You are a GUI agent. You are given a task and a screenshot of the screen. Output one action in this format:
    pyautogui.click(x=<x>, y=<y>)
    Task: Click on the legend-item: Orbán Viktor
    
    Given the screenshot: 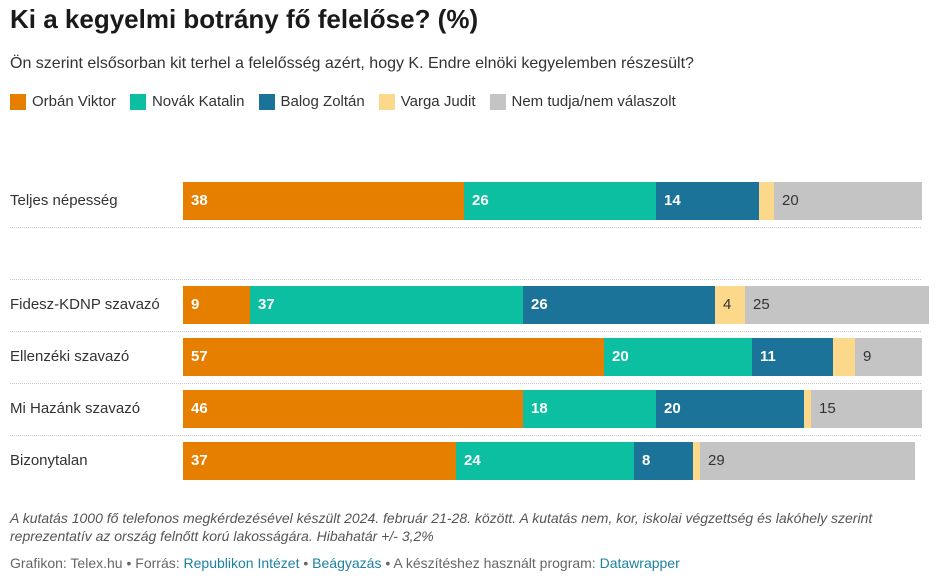 What is the action you would take?
    pyautogui.click(x=63, y=101)
    